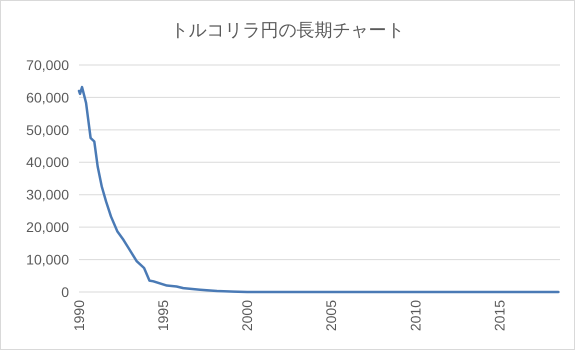 The height and width of the screenshot is (350, 575). Describe the element at coordinates (48, 162) in the screenshot. I see `y-tick-label: 40,000` at that location.